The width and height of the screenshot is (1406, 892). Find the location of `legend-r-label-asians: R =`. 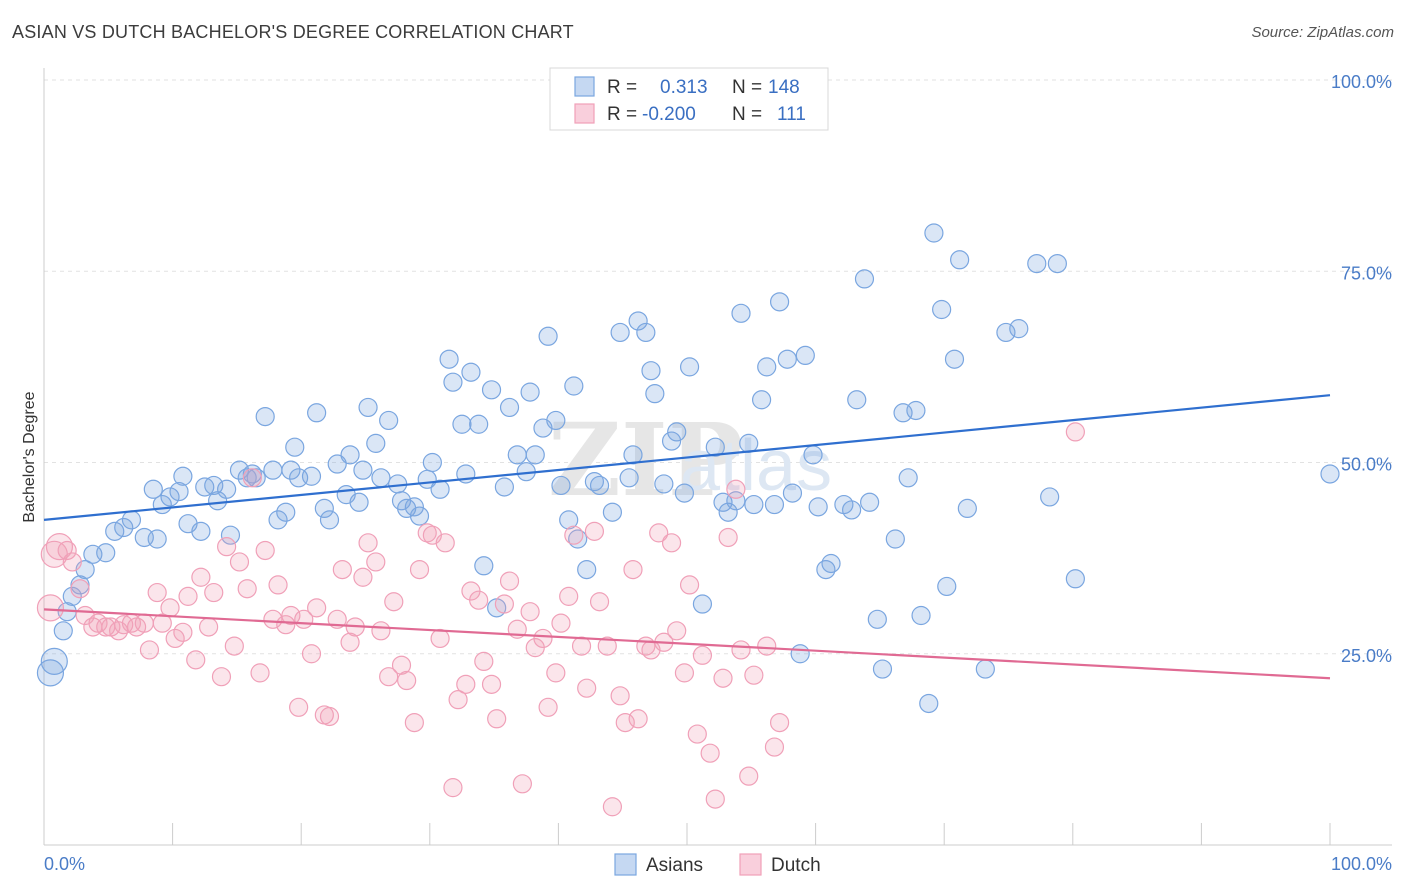

legend-r-label-asians: R = is located at coordinates (622, 87).